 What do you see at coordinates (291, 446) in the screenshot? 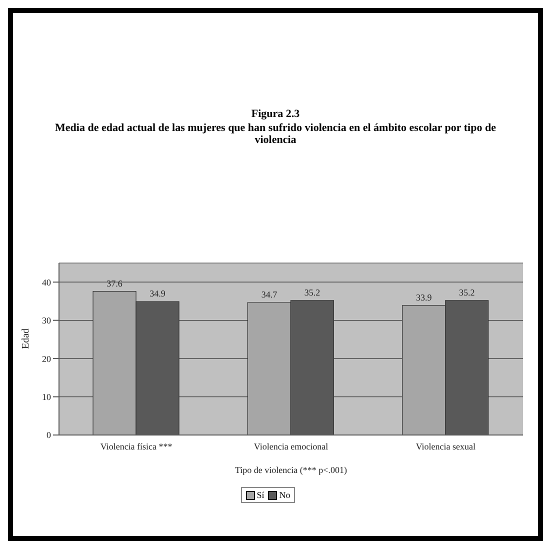
I see `x-tick-label: Violencia emocional` at bounding box center [291, 446].